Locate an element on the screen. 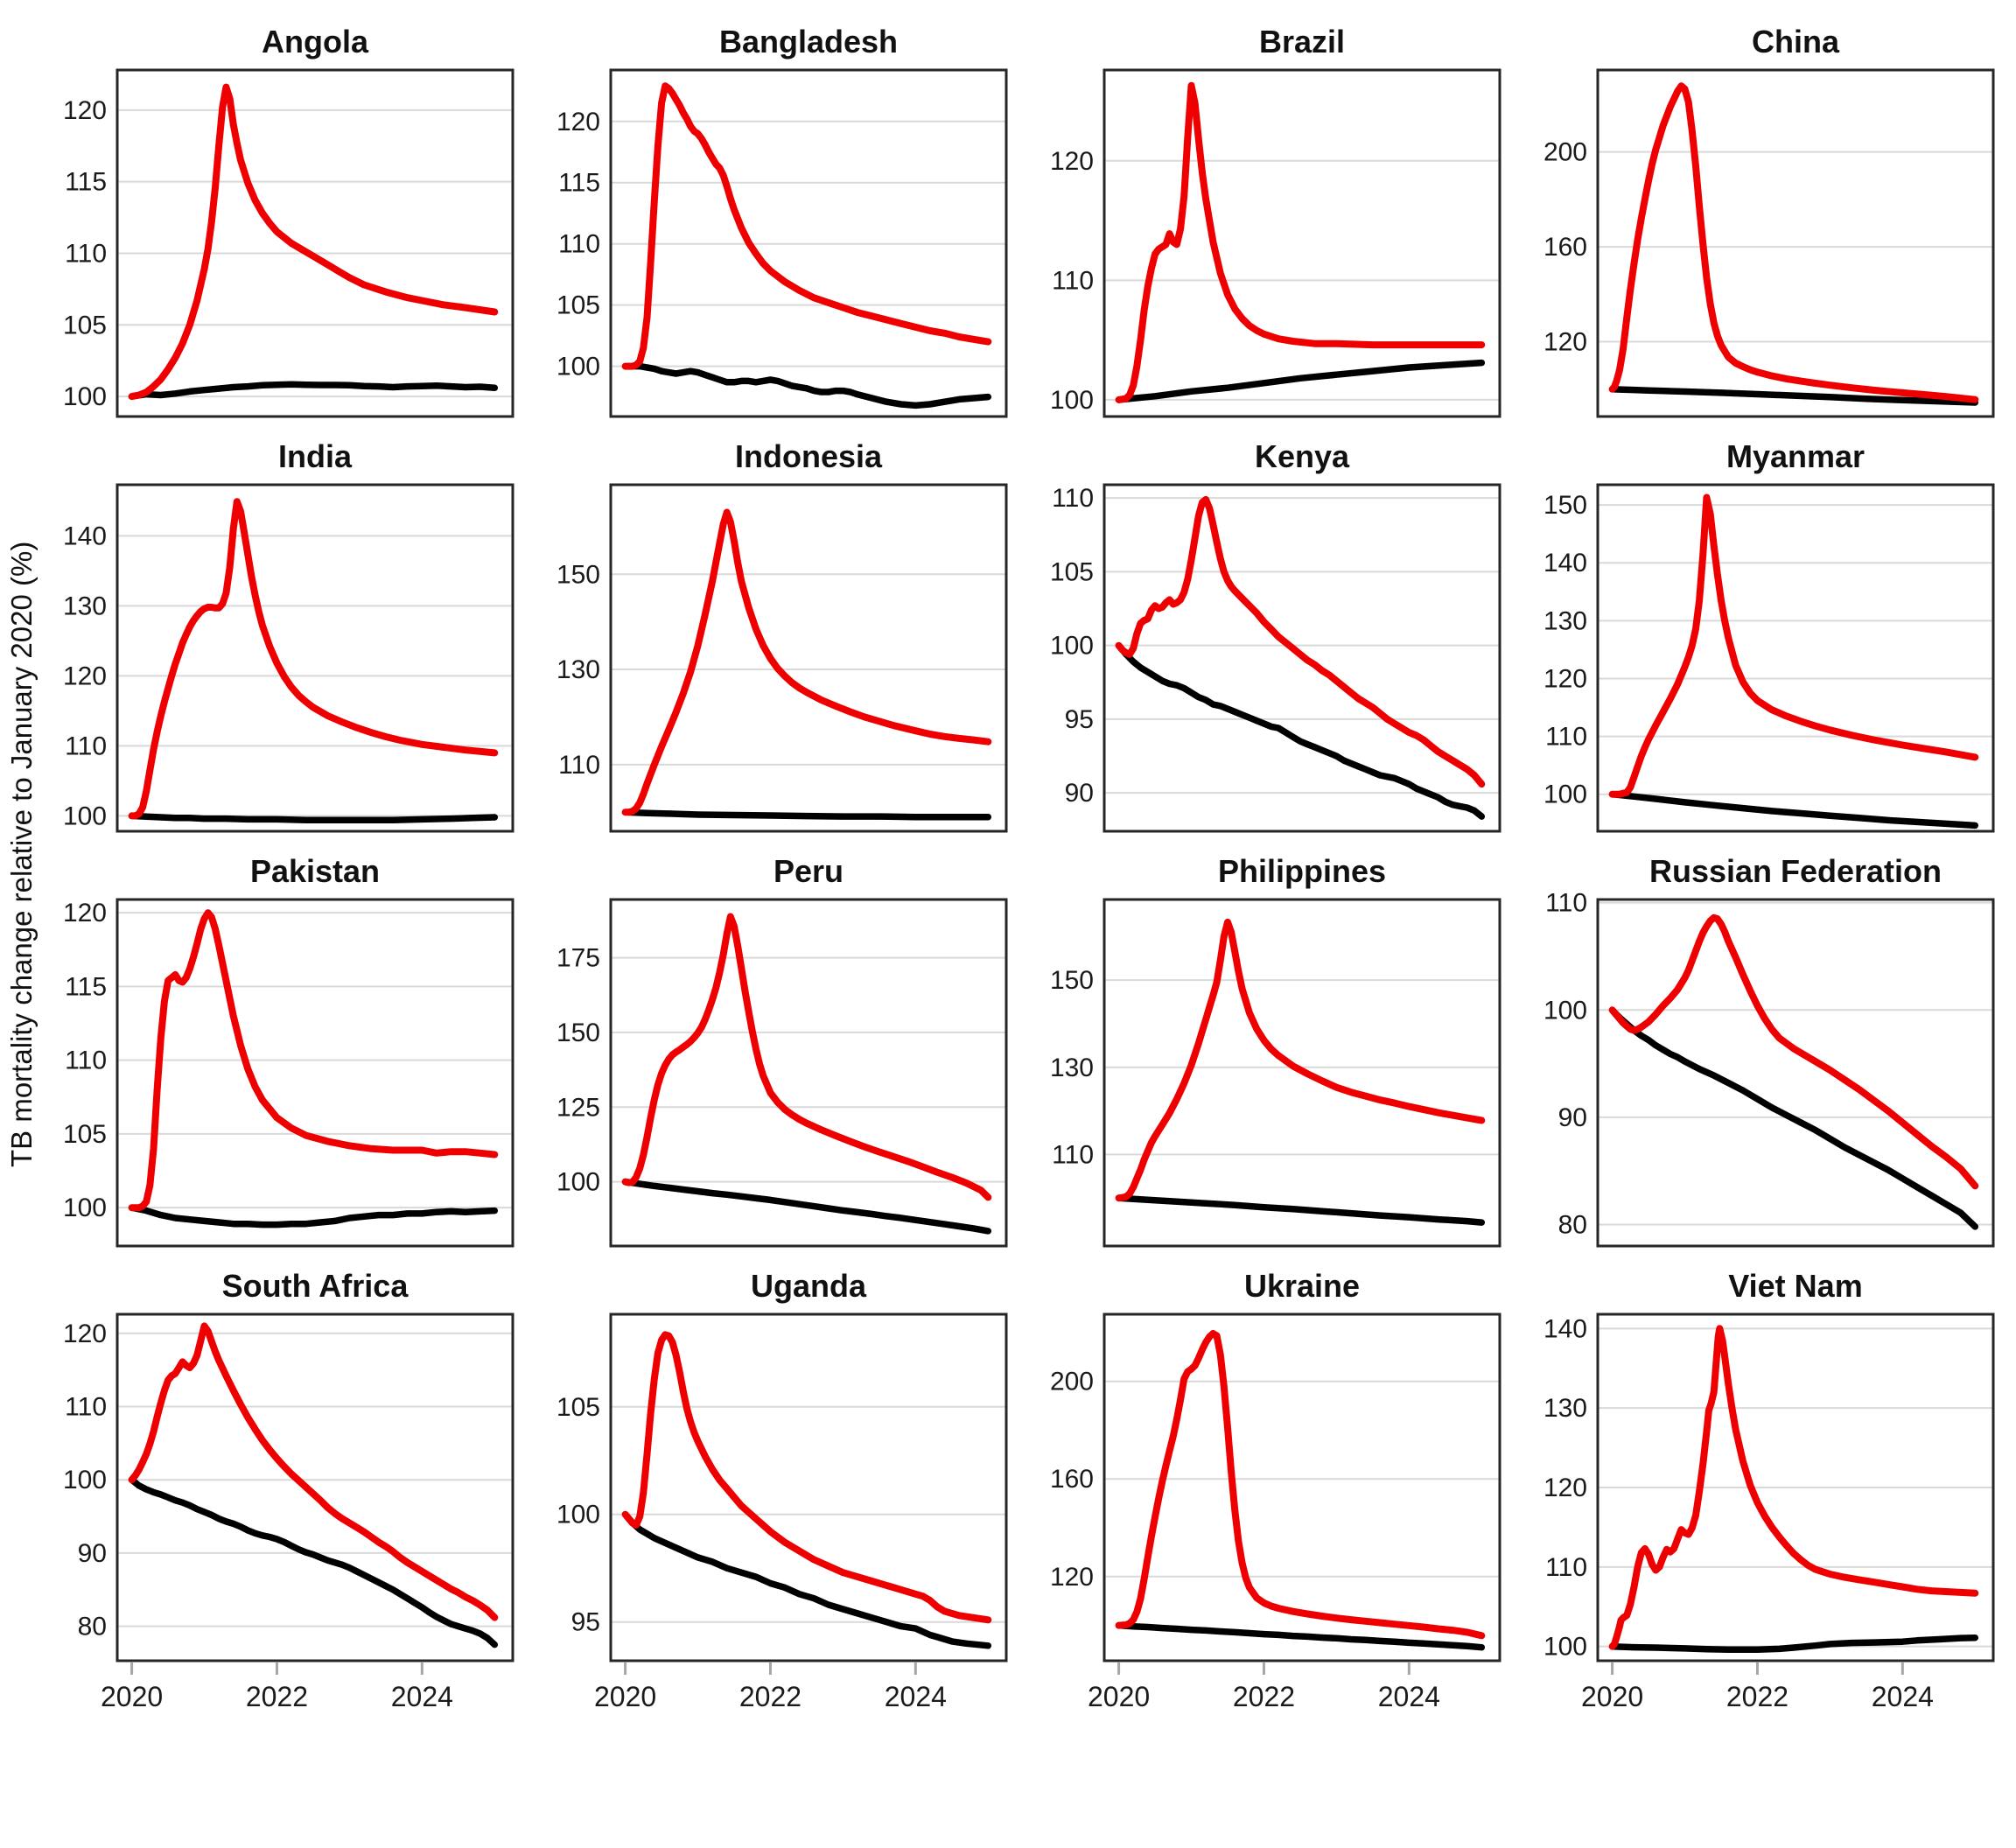  chart-myanmar: 100 110 120 130 140 150 is located at coordinates (1769, 658).